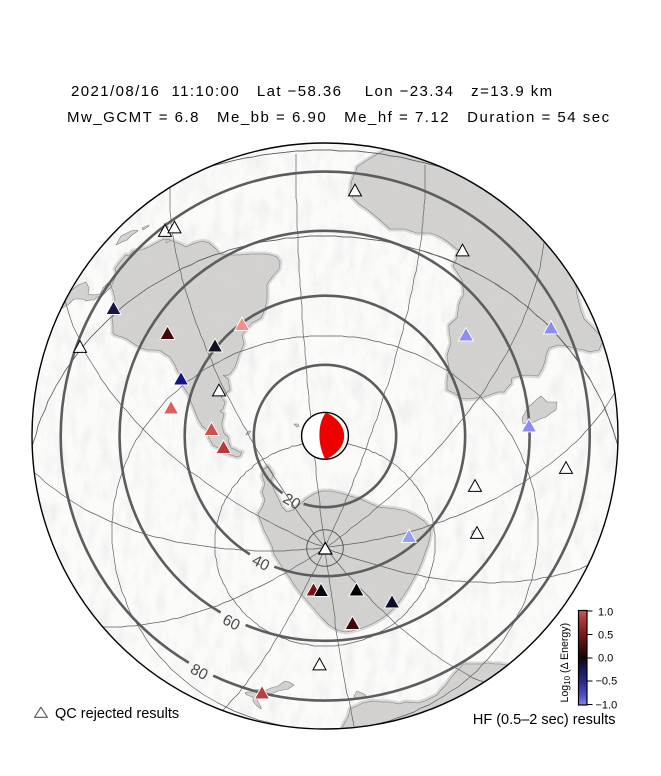 This screenshot has width=661, height=776. What do you see at coordinates (605, 659) in the screenshot?
I see `svg-text: 0.0` at bounding box center [605, 659].